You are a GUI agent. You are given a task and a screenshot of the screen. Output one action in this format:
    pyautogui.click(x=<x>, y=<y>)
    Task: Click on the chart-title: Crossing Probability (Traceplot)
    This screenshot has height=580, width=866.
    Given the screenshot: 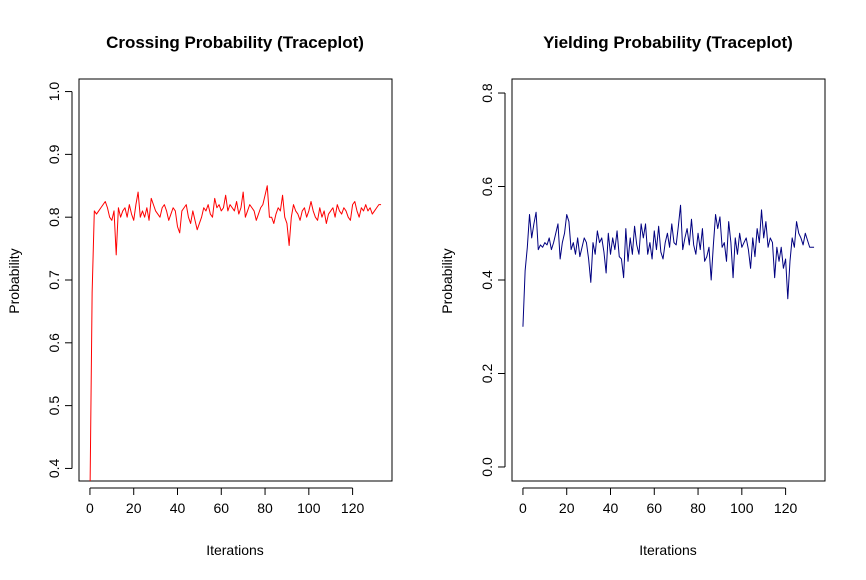 What is the action you would take?
    pyautogui.click(x=235, y=42)
    